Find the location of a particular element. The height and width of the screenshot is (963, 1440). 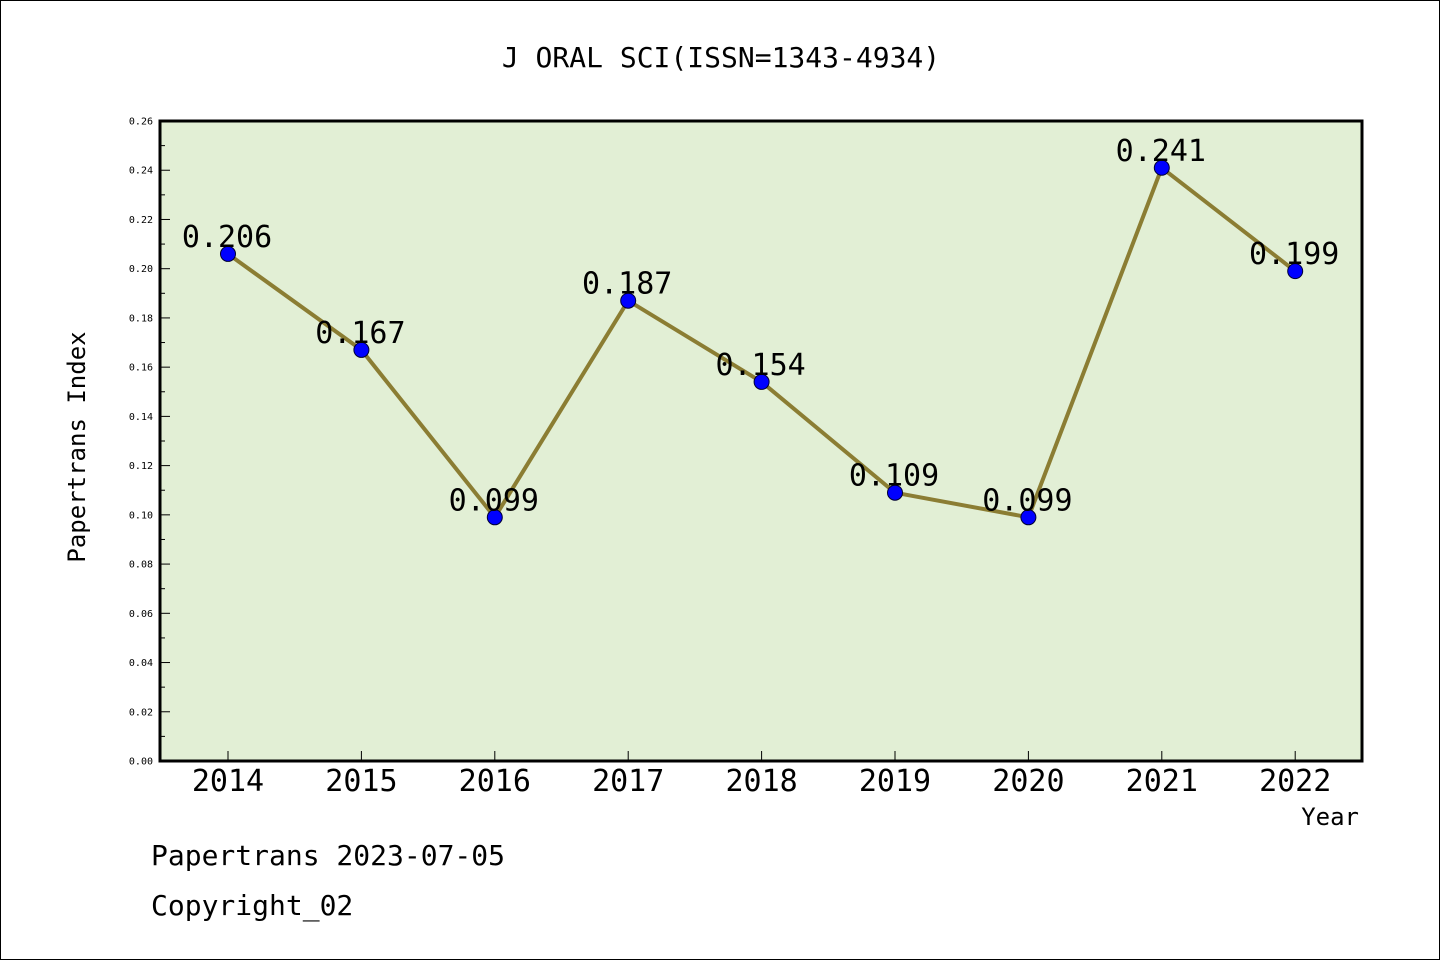

x-tick-label: 2016 is located at coordinates (495, 781).